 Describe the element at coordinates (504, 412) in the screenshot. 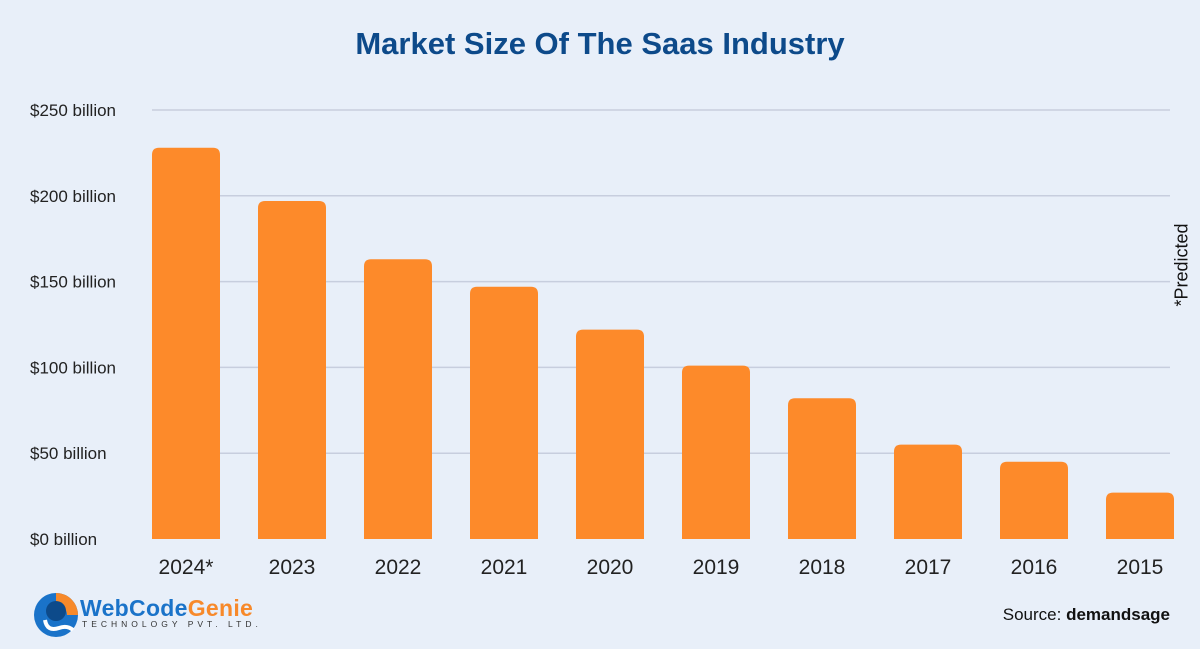

I see `bar-2021` at that location.